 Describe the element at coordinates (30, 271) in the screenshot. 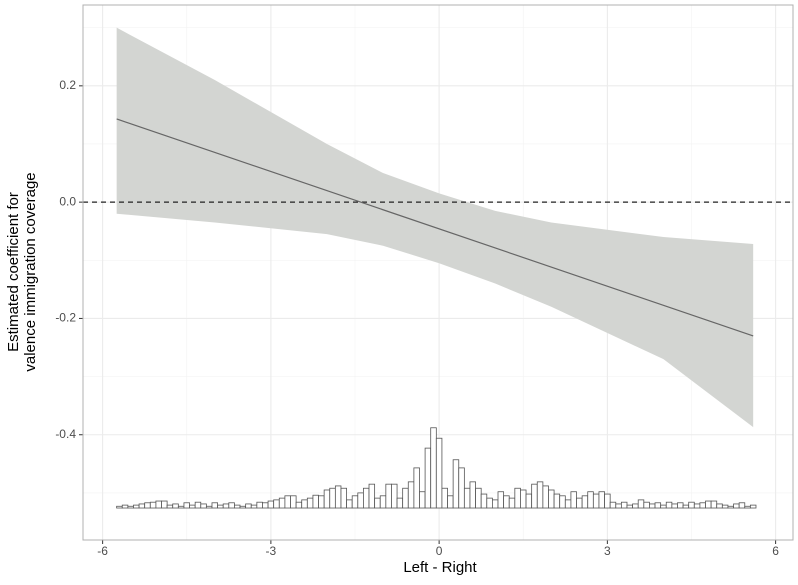

I see `y-axis-label: valence immigration coverage` at that location.